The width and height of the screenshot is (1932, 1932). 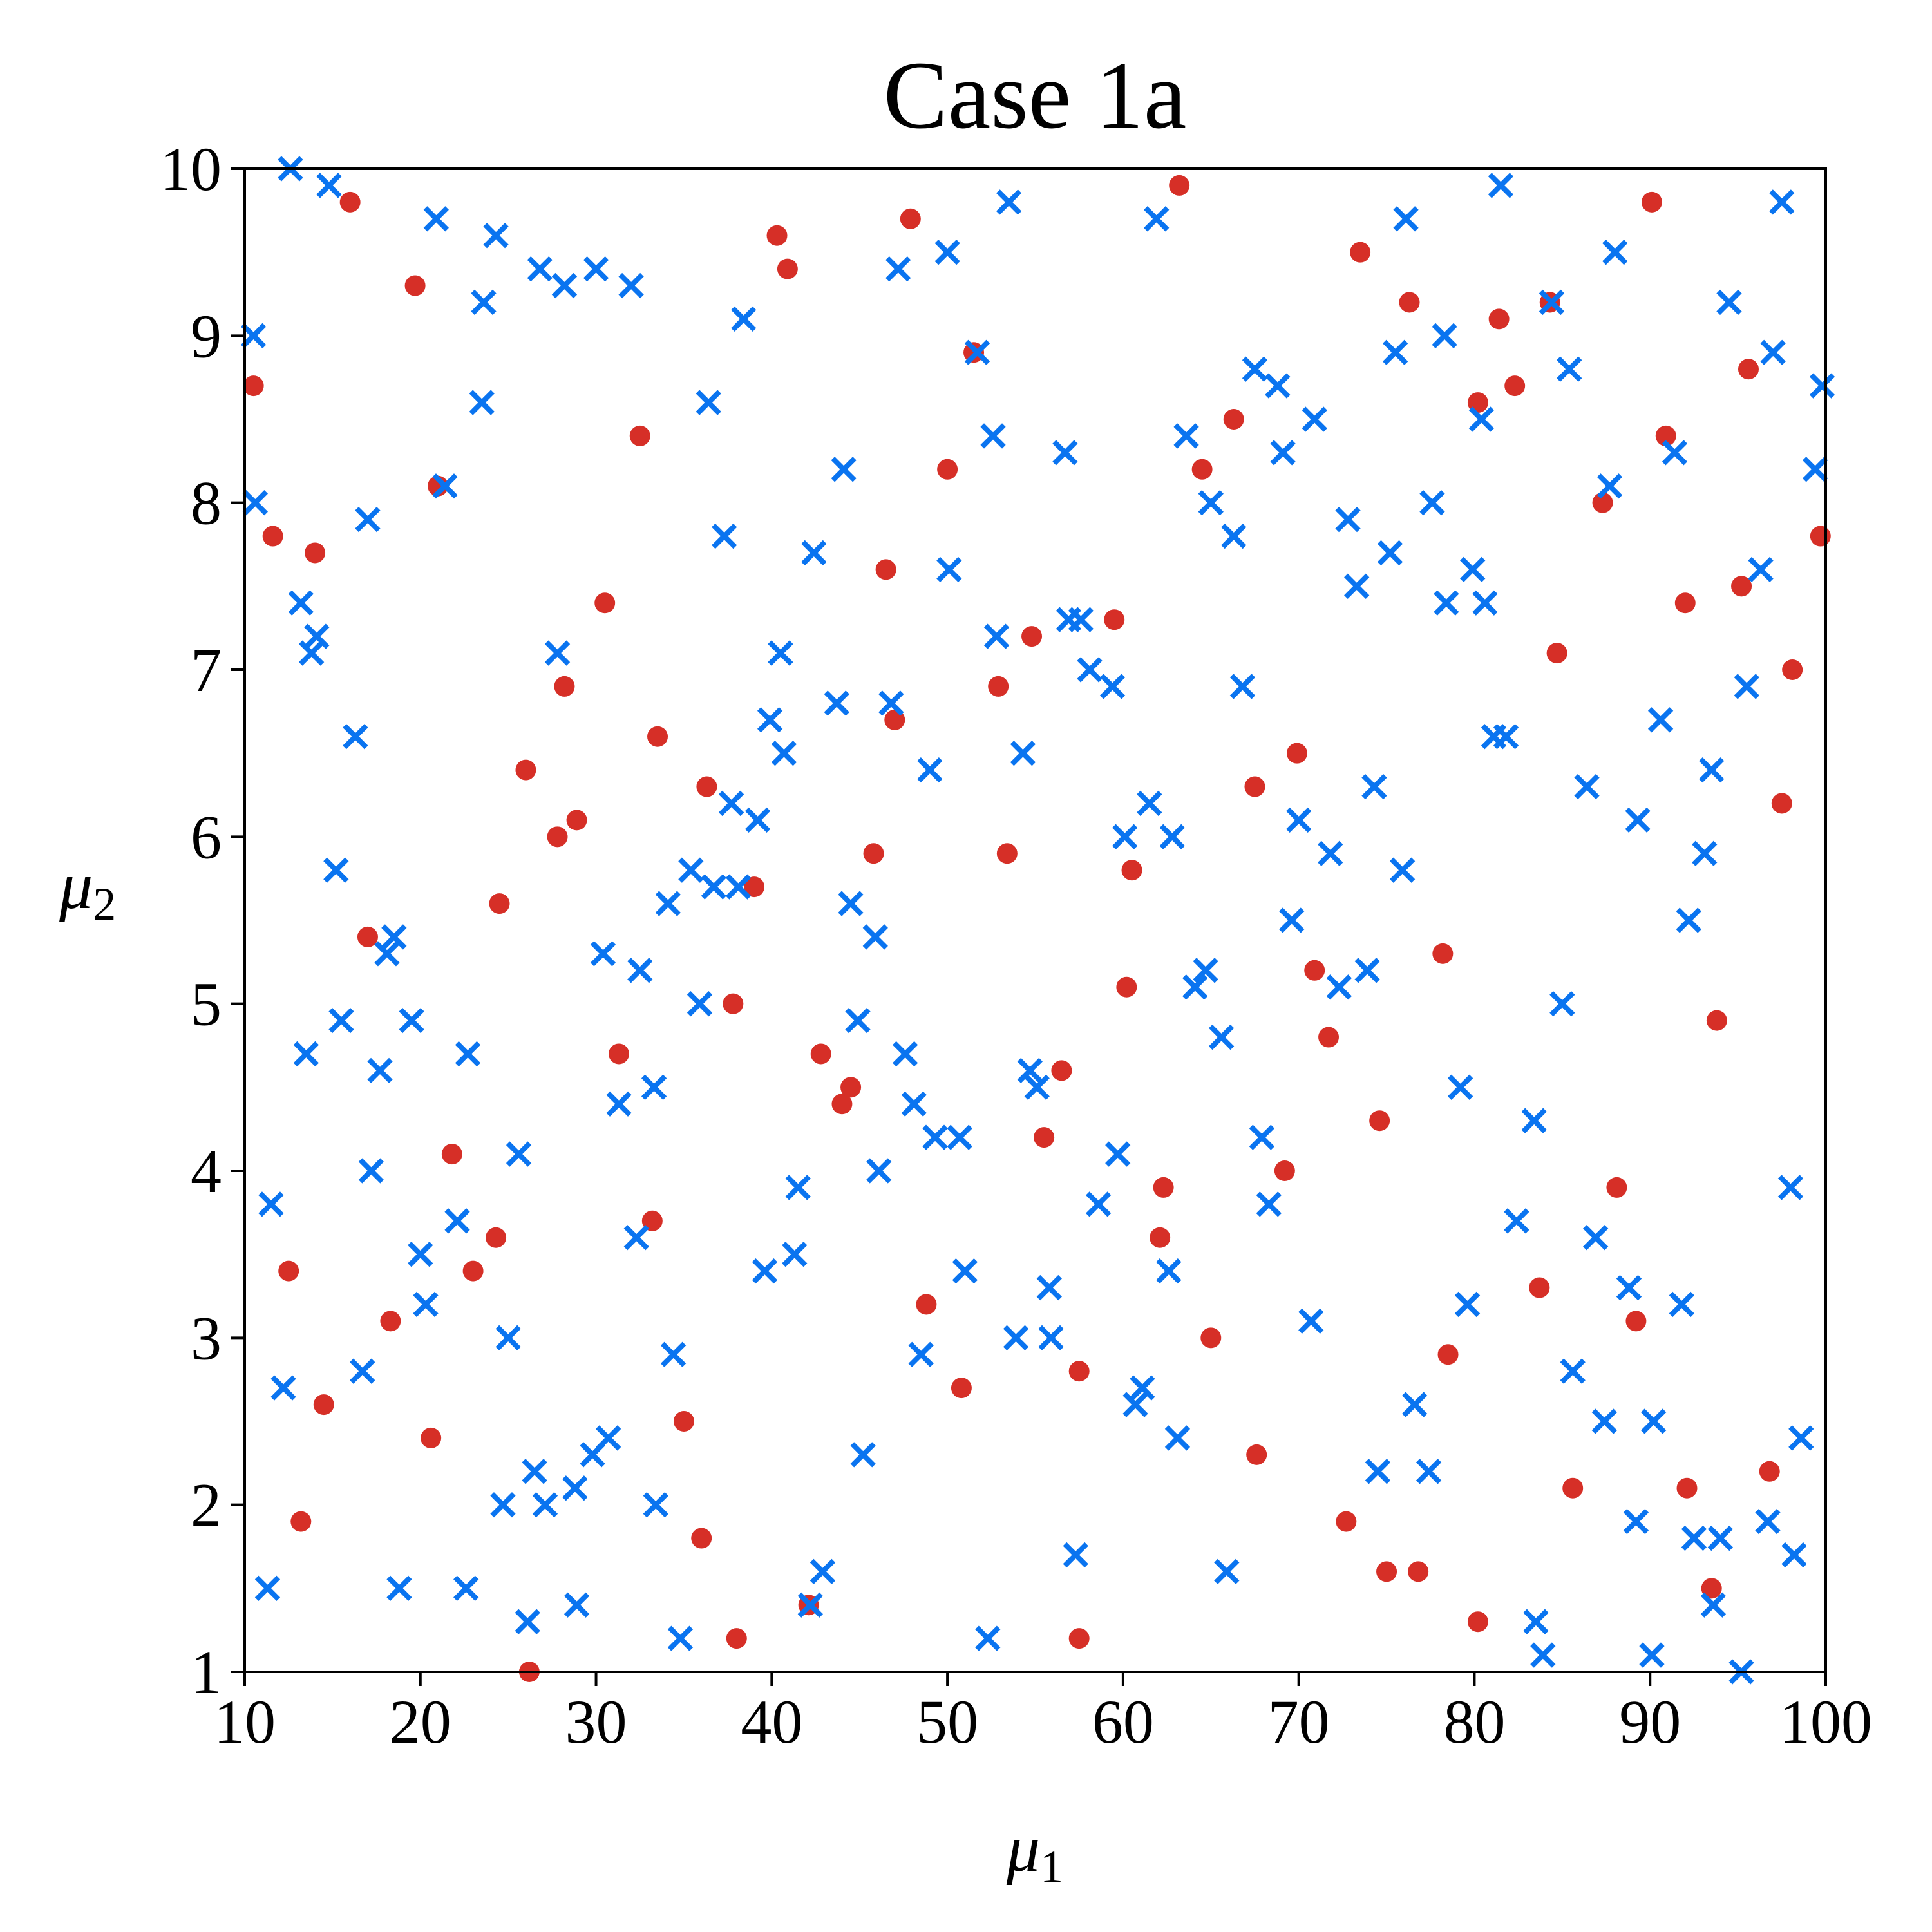 What do you see at coordinates (191, 169) in the screenshot?
I see `y-tick-label: 10` at bounding box center [191, 169].